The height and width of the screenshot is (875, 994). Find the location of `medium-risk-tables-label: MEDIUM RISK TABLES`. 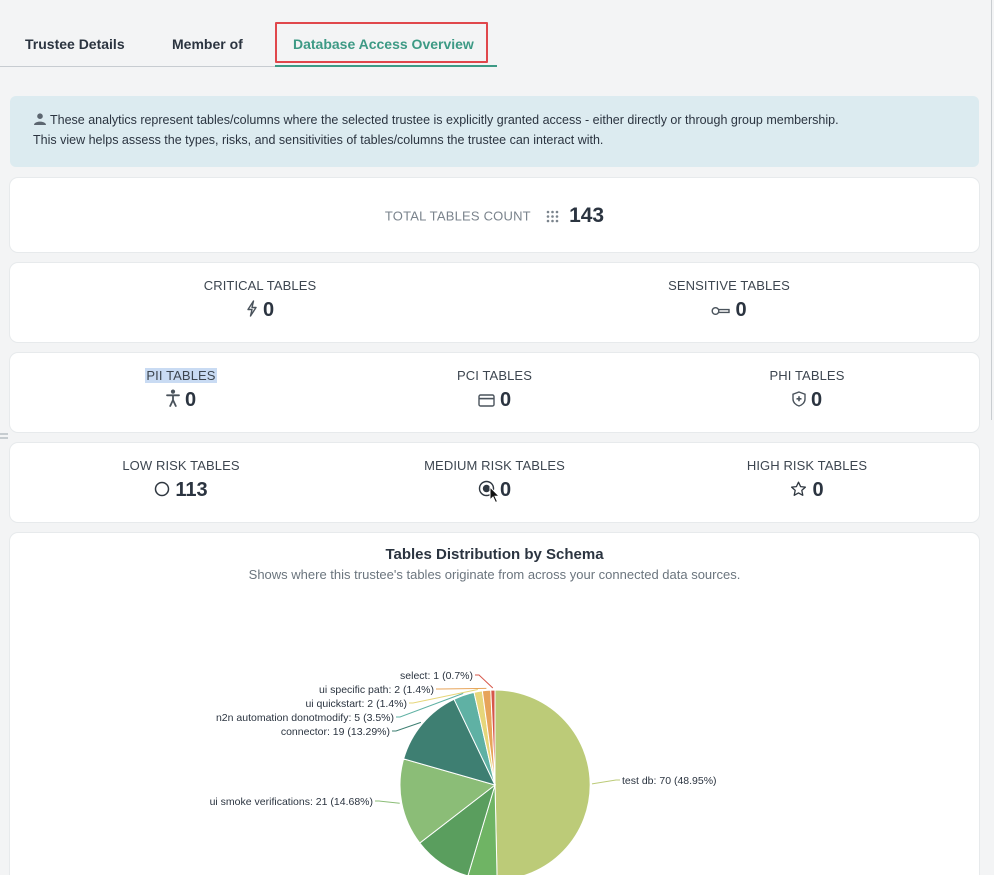

medium-risk-tables-label: MEDIUM RISK TABLES is located at coordinates (494, 465).